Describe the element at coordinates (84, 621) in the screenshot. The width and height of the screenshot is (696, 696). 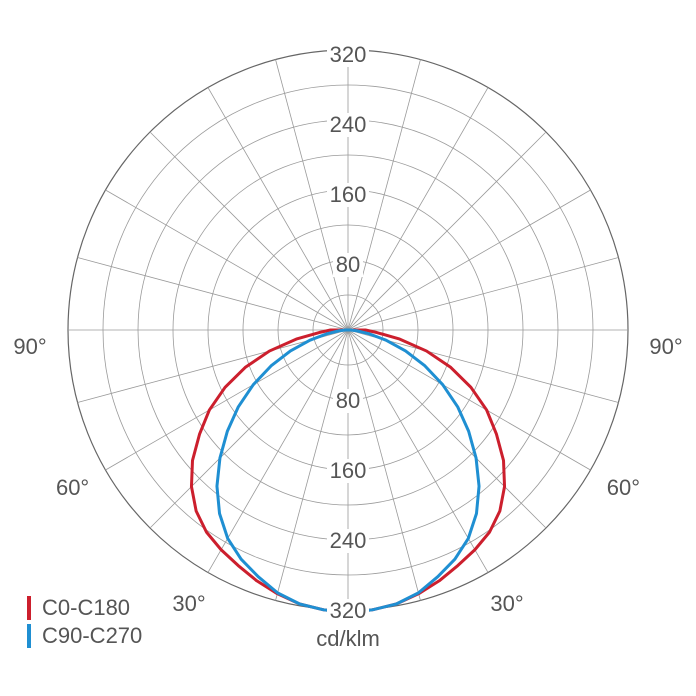
I see `legend: C0-C180 C90-C270` at that location.